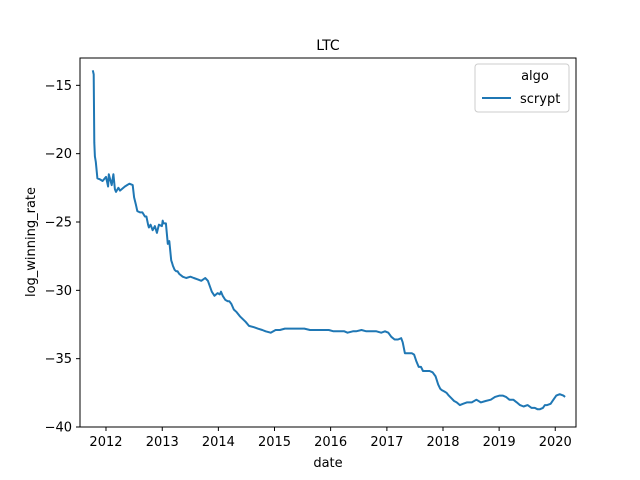  I want to click on x-tick-label: 2017, so click(386, 442).